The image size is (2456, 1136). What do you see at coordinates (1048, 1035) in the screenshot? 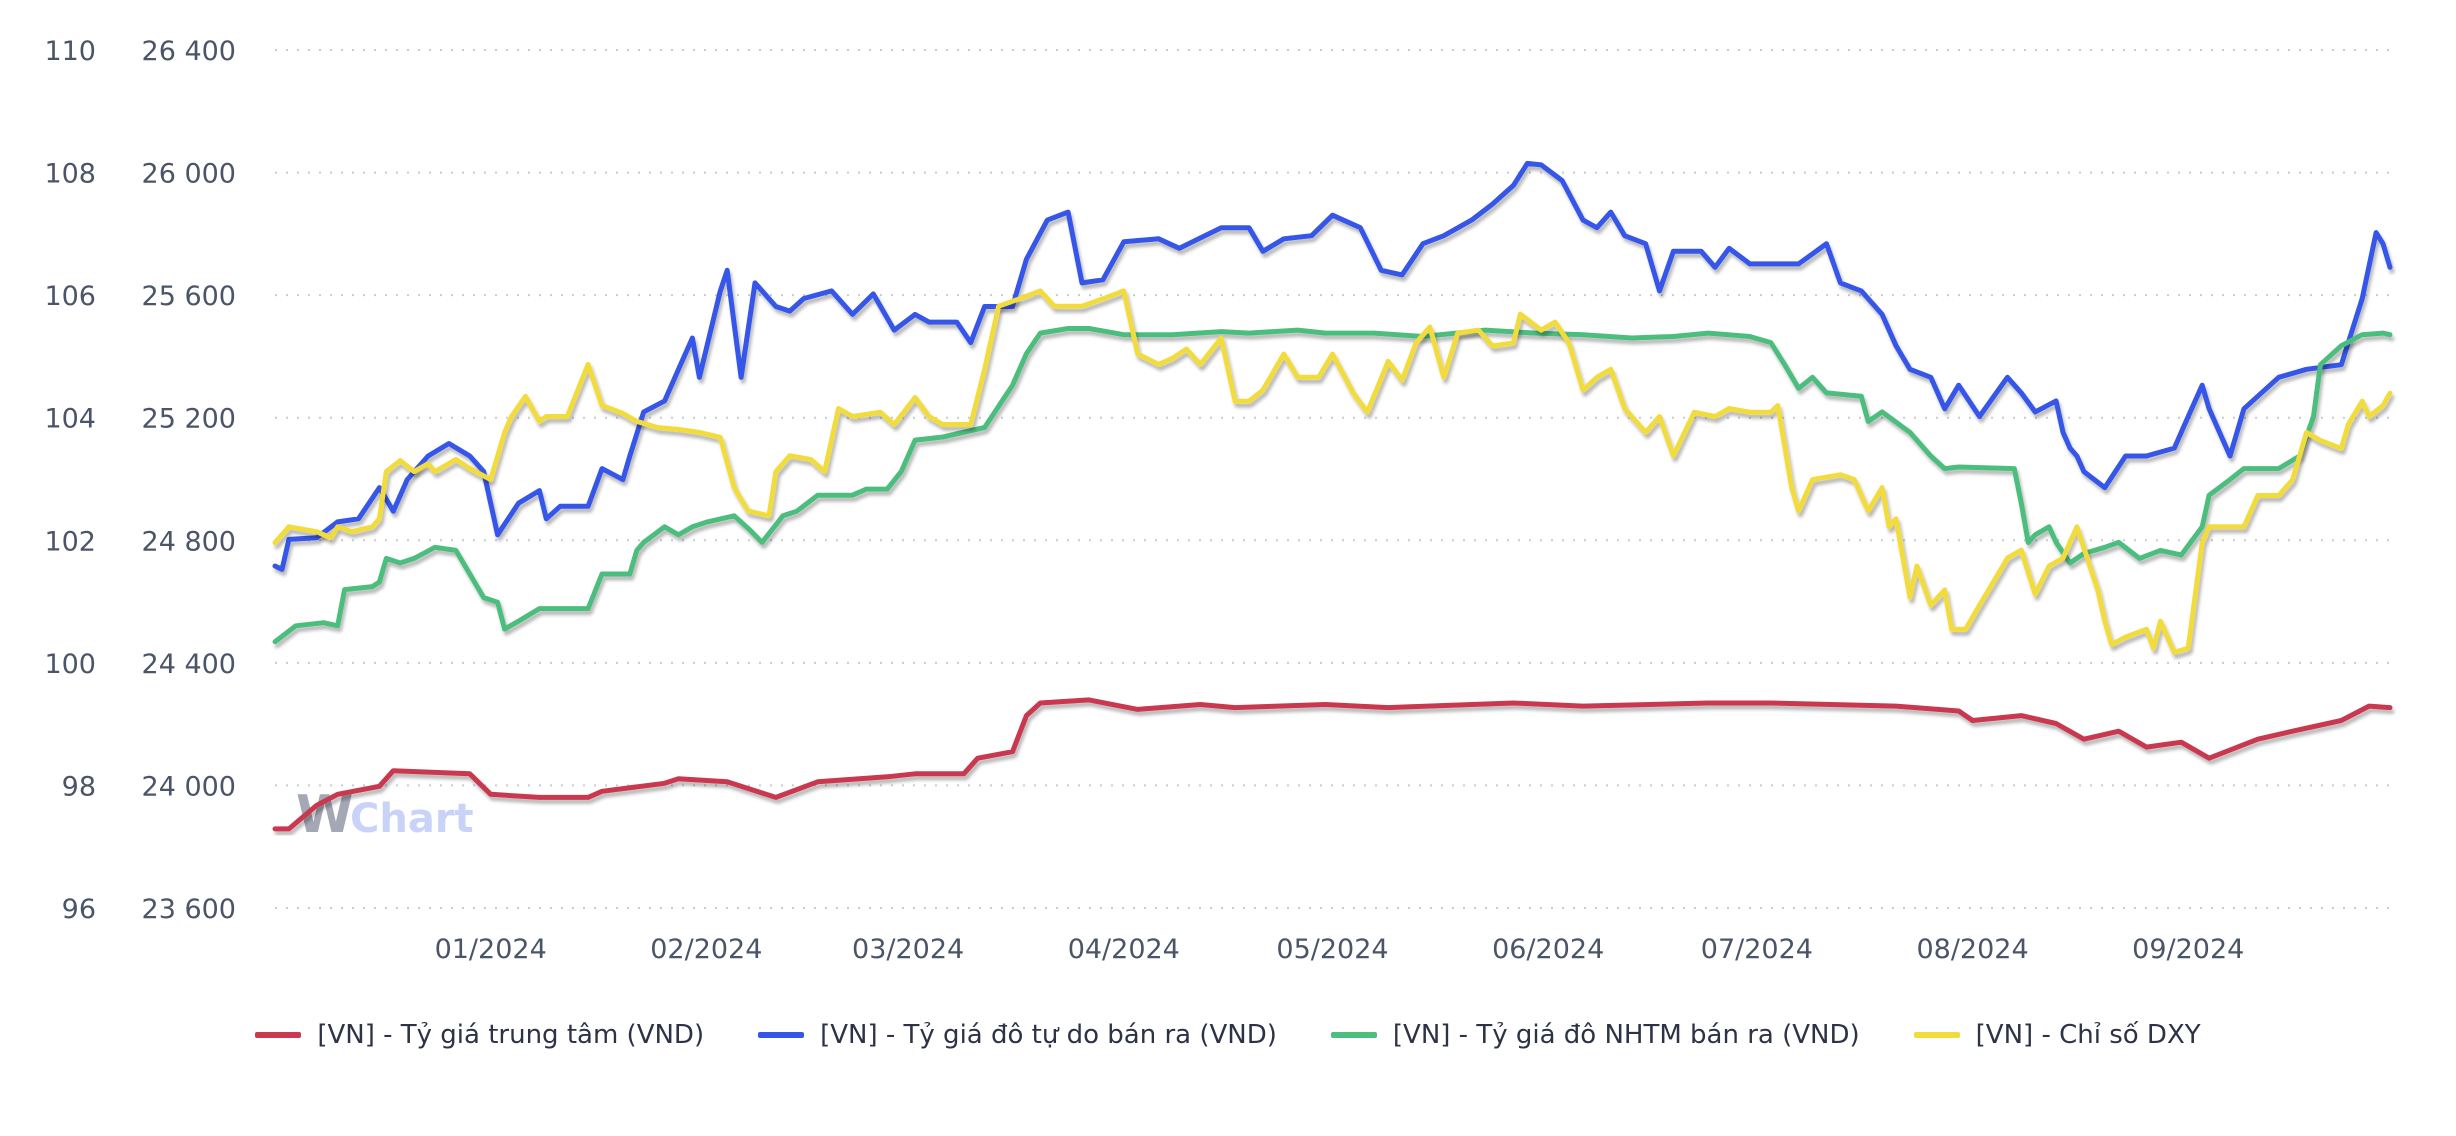
I see `legend-label: [VN] - Tỷ giá đô tự do bán ra (VND)` at bounding box center [1048, 1035].